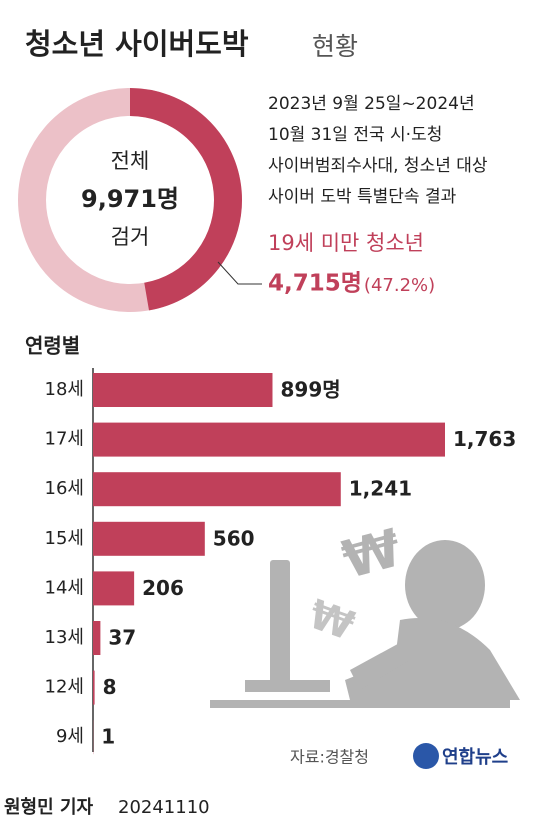  I want to click on value-label: 560, so click(234, 538).